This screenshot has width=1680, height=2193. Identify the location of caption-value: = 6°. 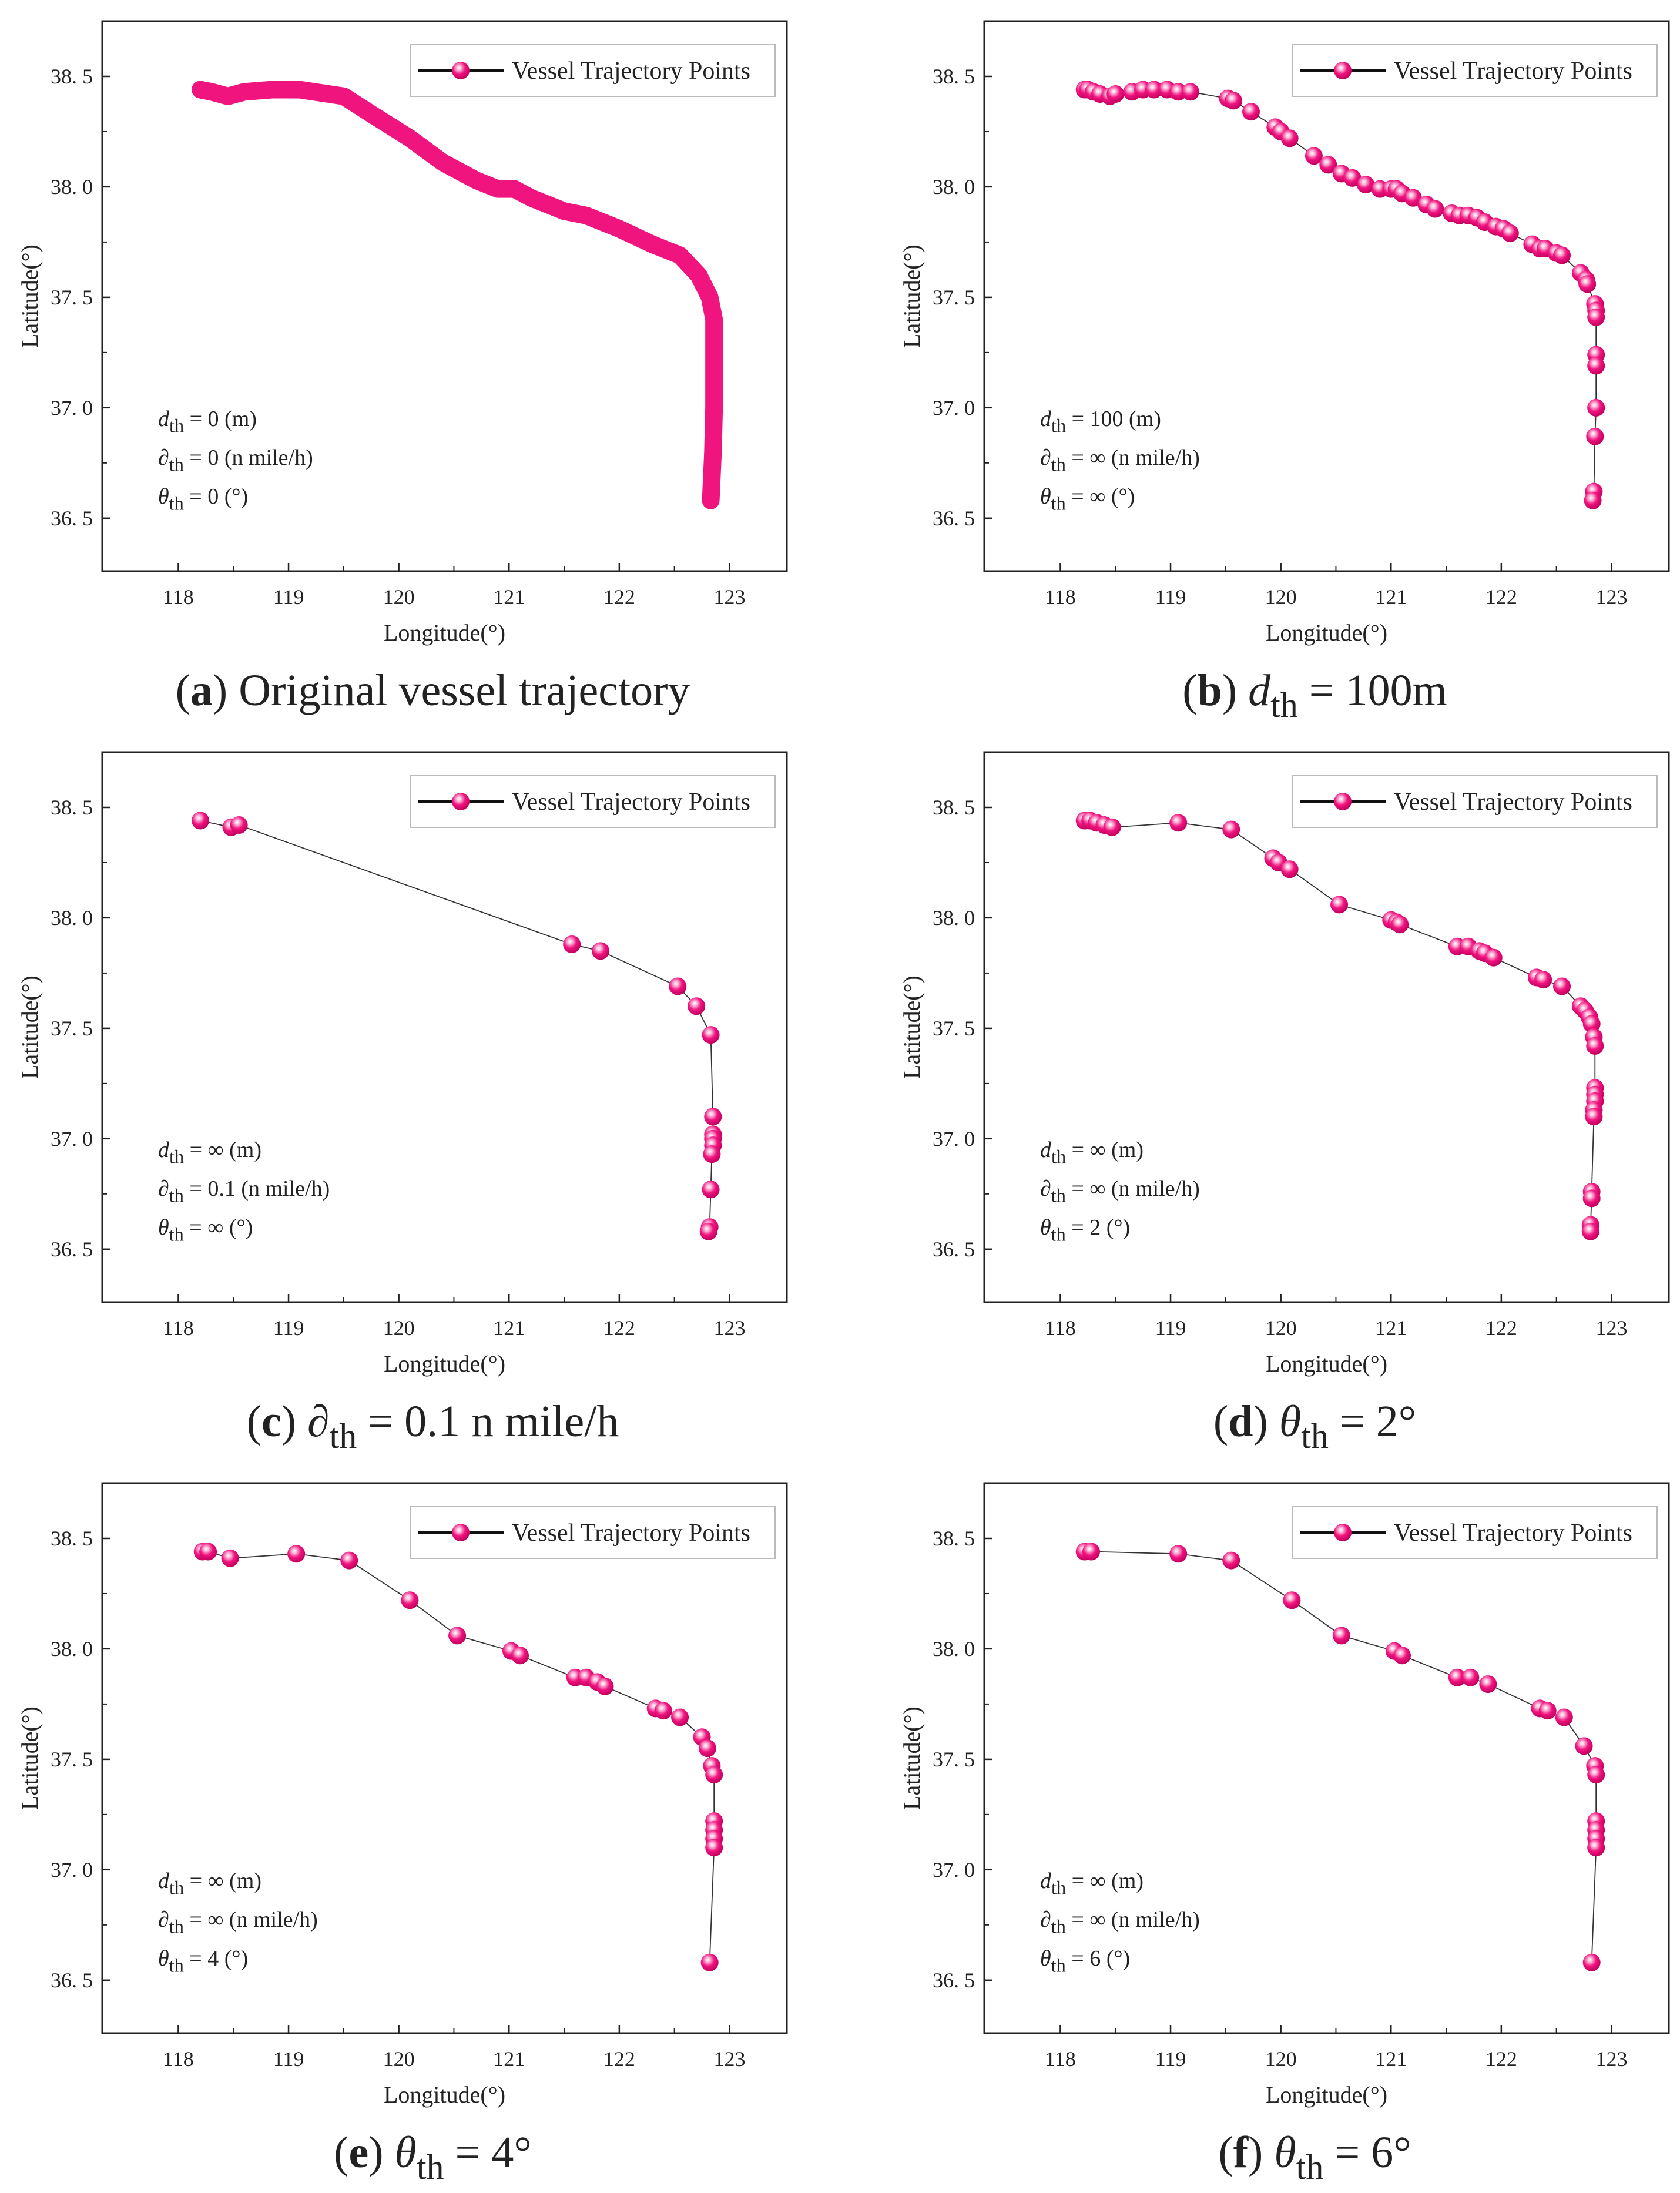
(1367, 2152).